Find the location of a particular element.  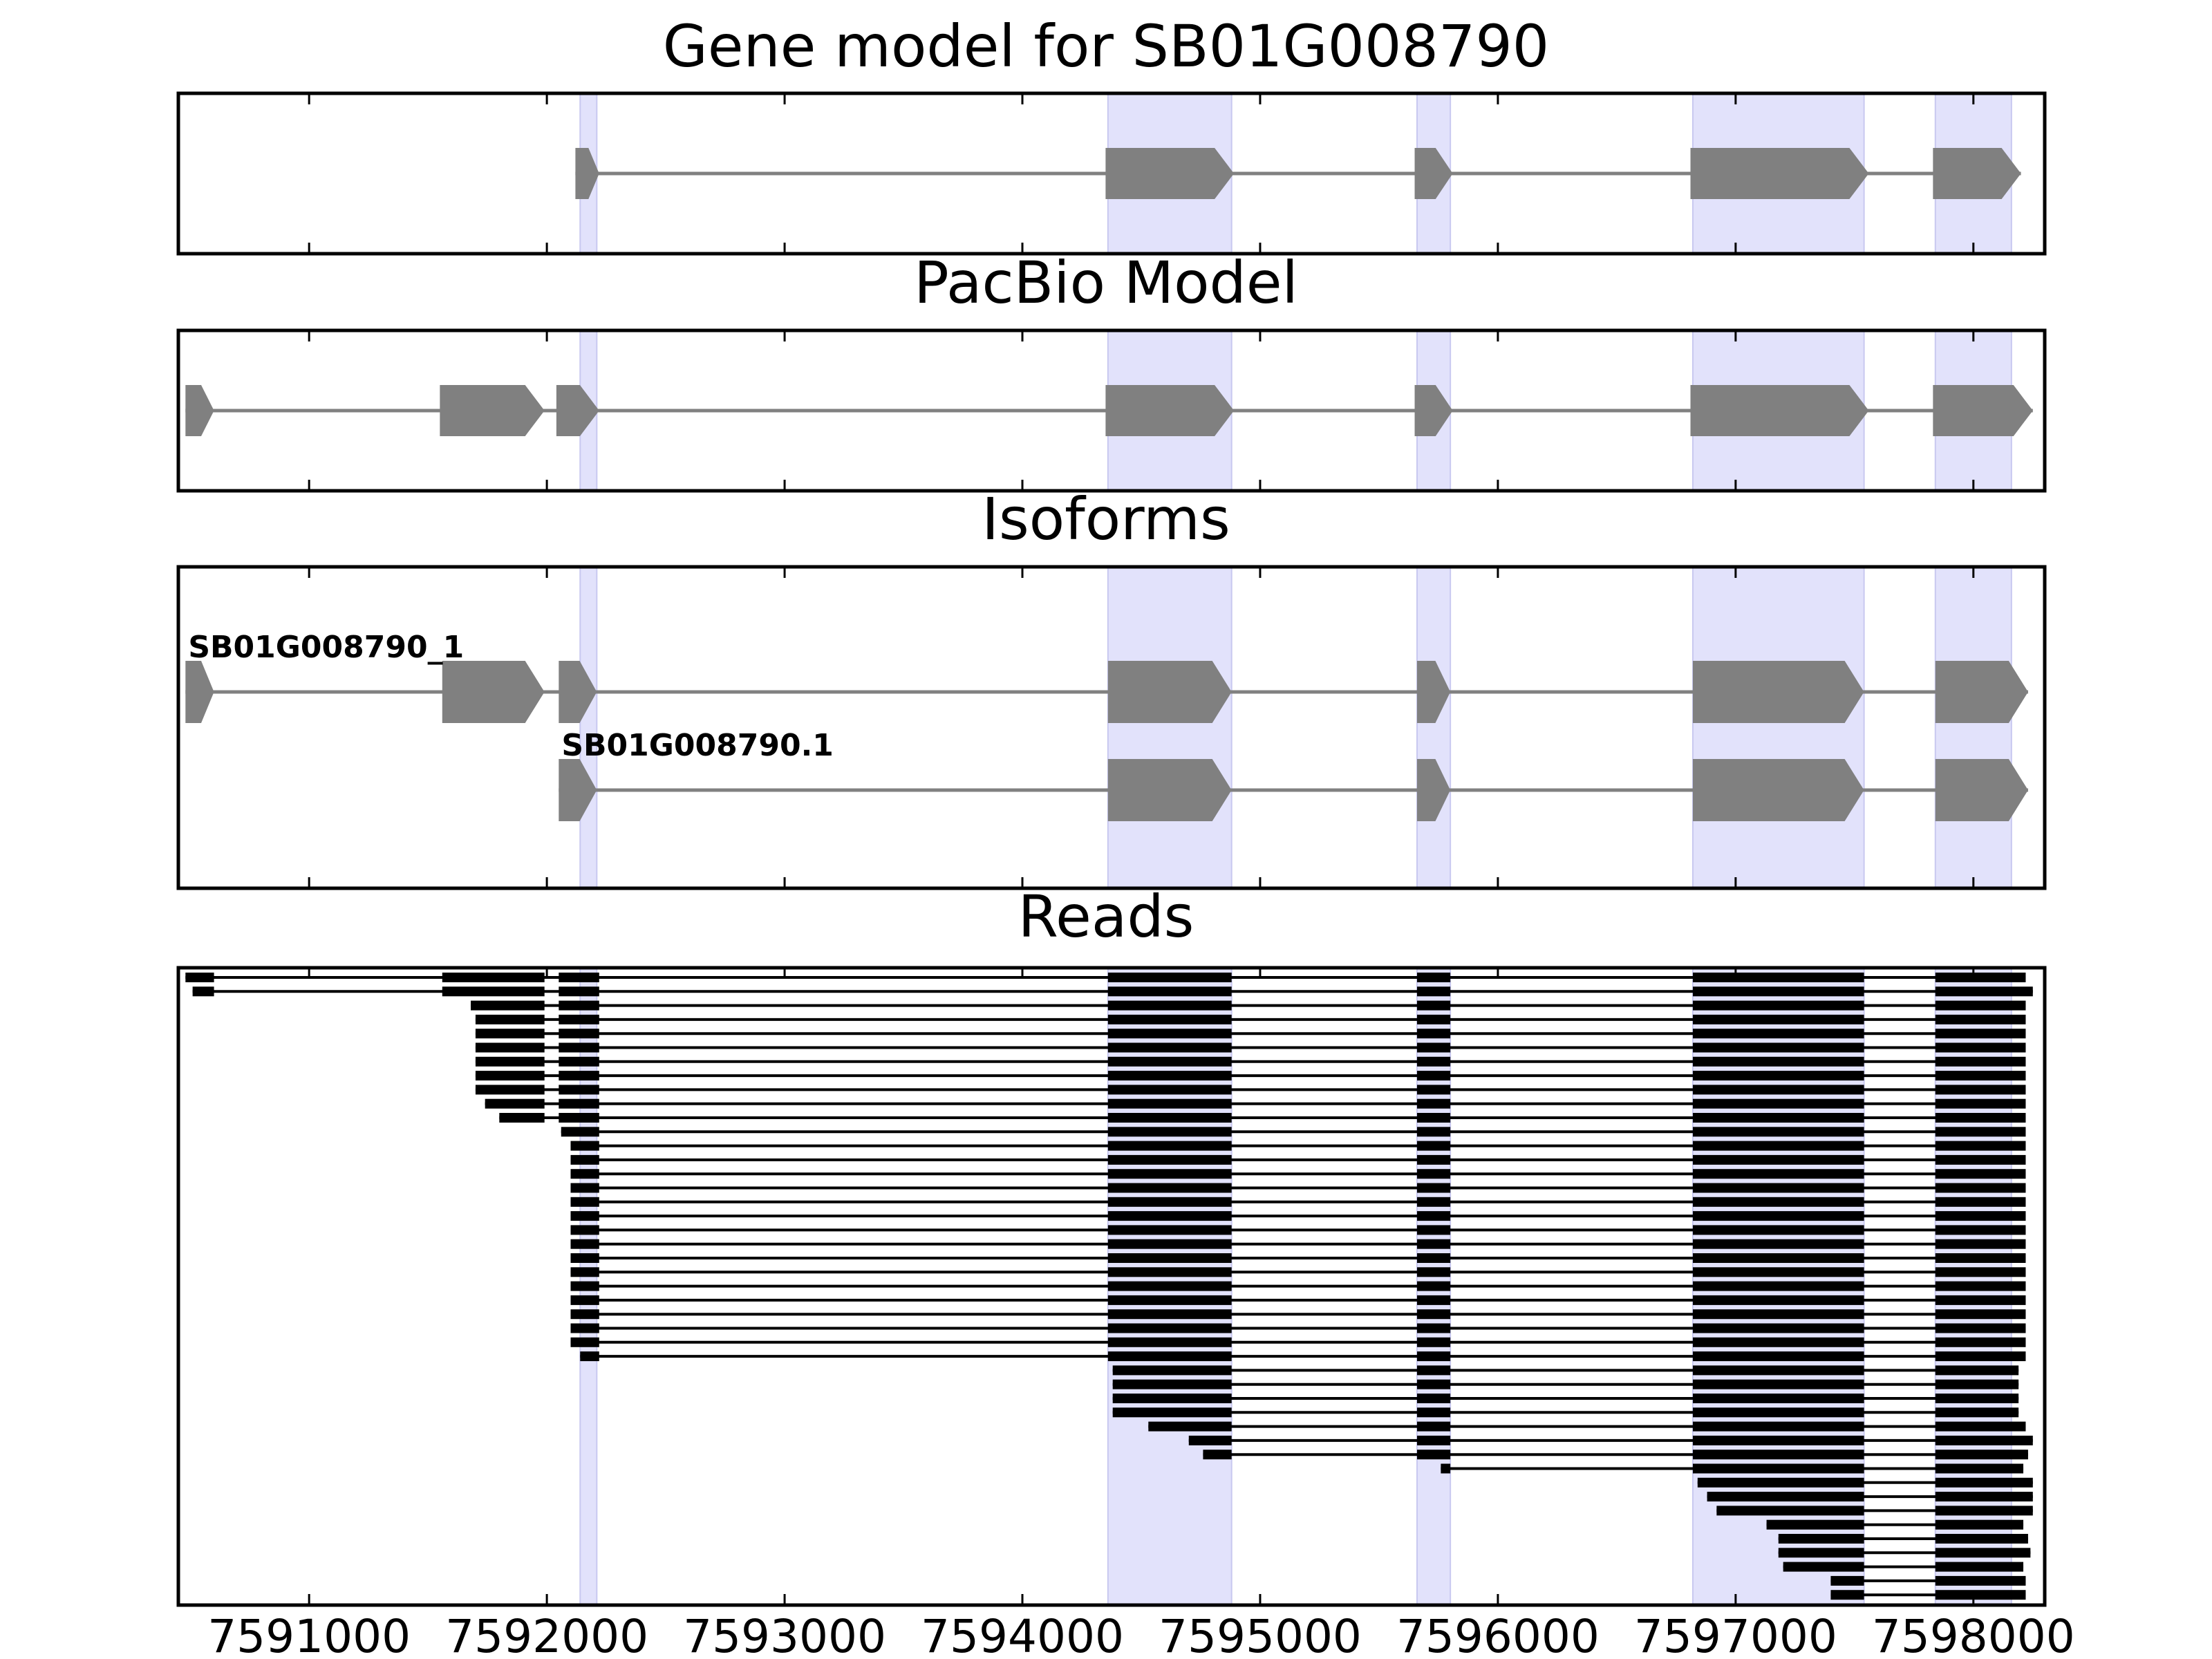

panel-frame is located at coordinates (1111, 174).